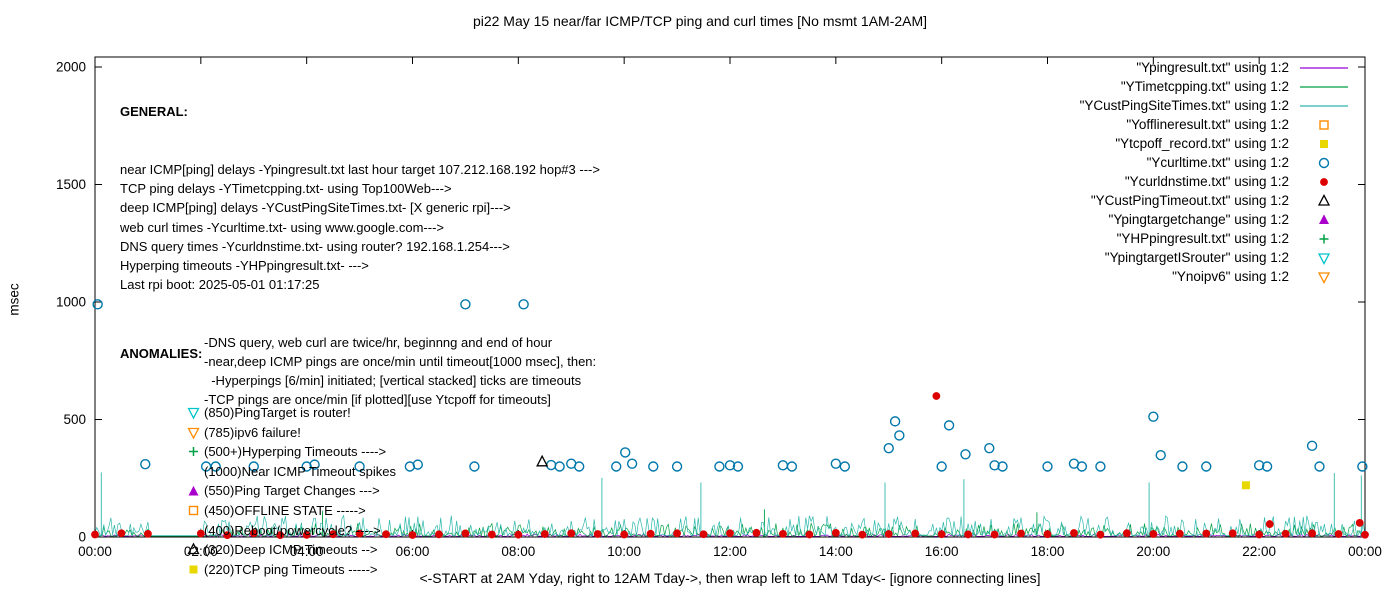 The height and width of the screenshot is (600, 1400). What do you see at coordinates (1189, 200) in the screenshot?
I see `legend-entry-label: "YCustPingTimeout.txt" using 1:2` at bounding box center [1189, 200].